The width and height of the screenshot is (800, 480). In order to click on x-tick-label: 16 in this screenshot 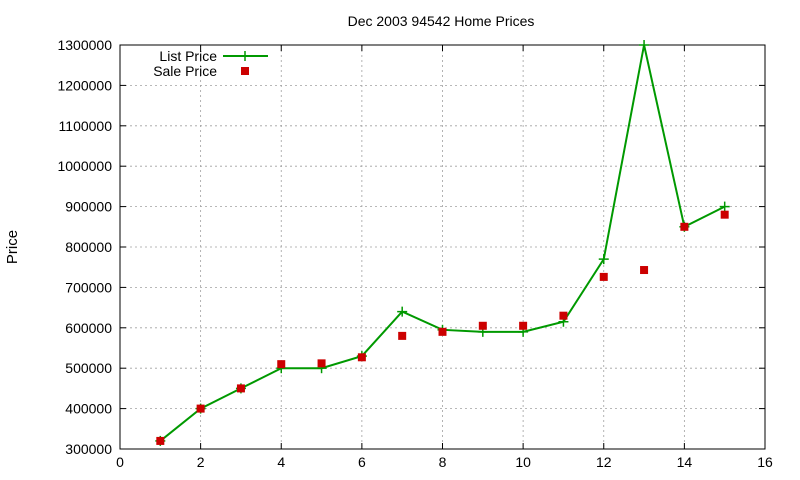, I will do `click(765, 462)`.